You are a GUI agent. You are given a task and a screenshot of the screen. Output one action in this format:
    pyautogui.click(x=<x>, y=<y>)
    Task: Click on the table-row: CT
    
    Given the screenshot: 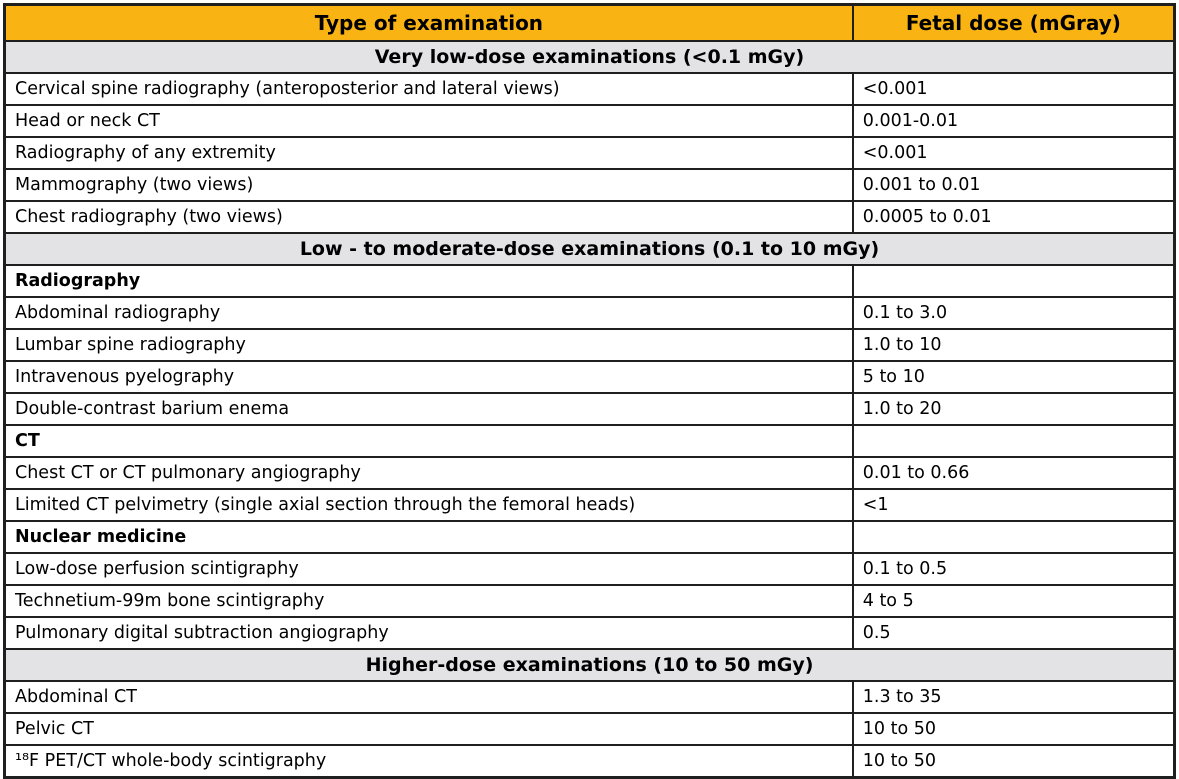 What is the action you would take?
    pyautogui.click(x=589, y=441)
    